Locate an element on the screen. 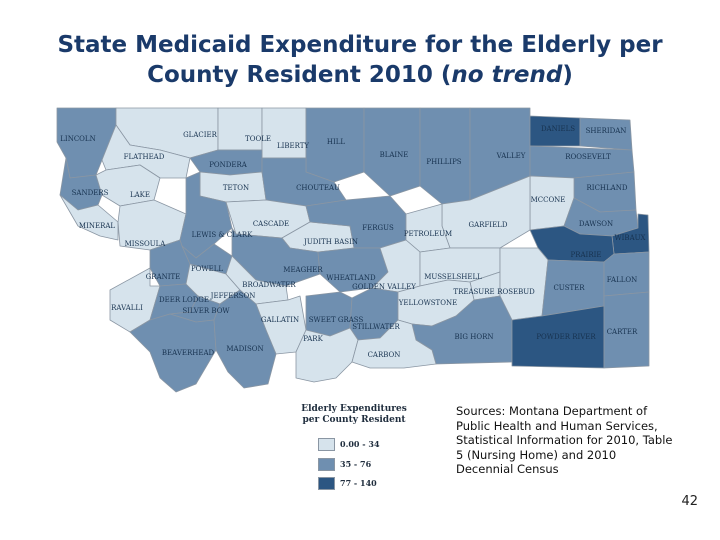 The width and height of the screenshot is (720, 540). county-carter is located at coordinates (626, 330).